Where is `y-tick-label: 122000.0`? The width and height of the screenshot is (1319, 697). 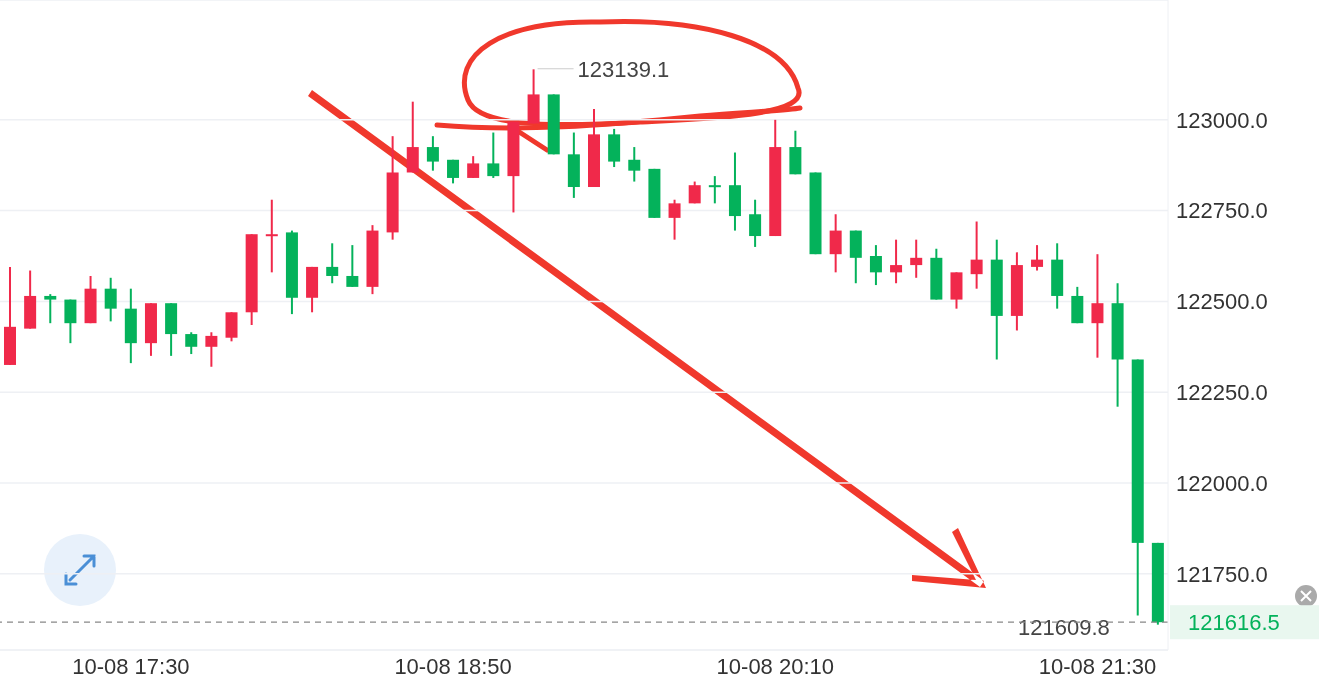 y-tick-label: 122000.0 is located at coordinates (1222, 483).